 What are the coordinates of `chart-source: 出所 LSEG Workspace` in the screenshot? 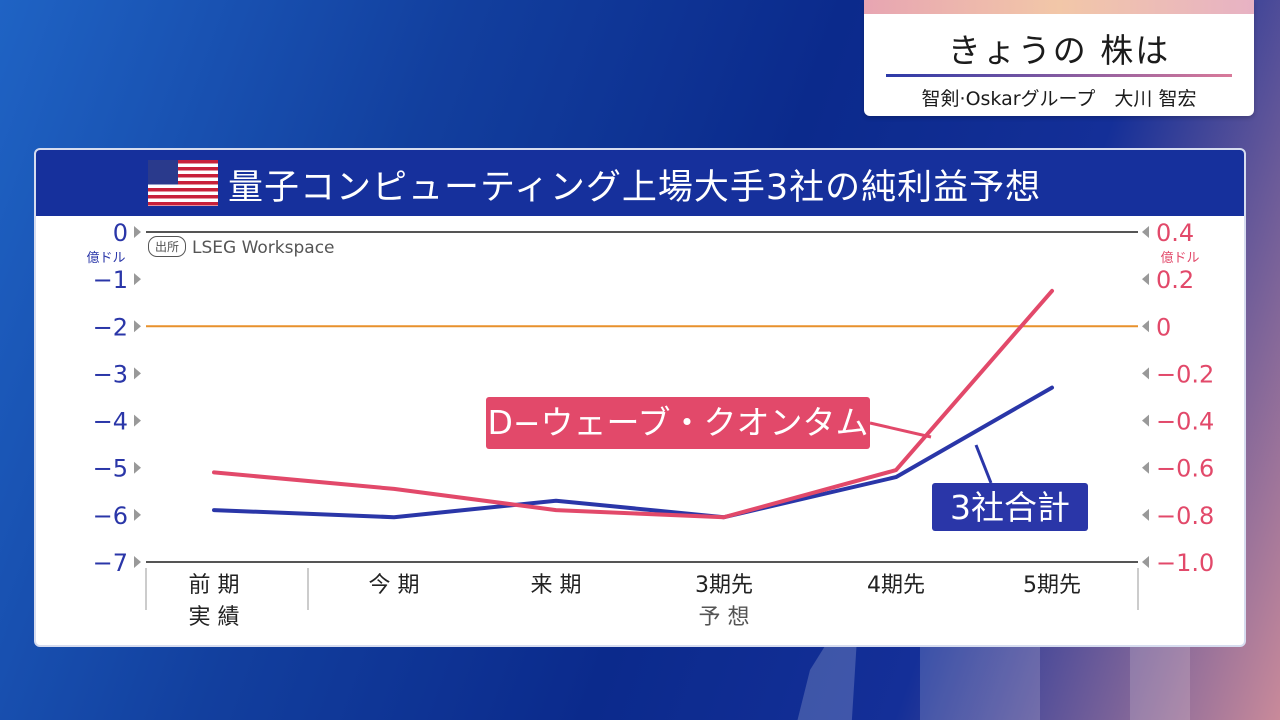 It's located at (241, 247).